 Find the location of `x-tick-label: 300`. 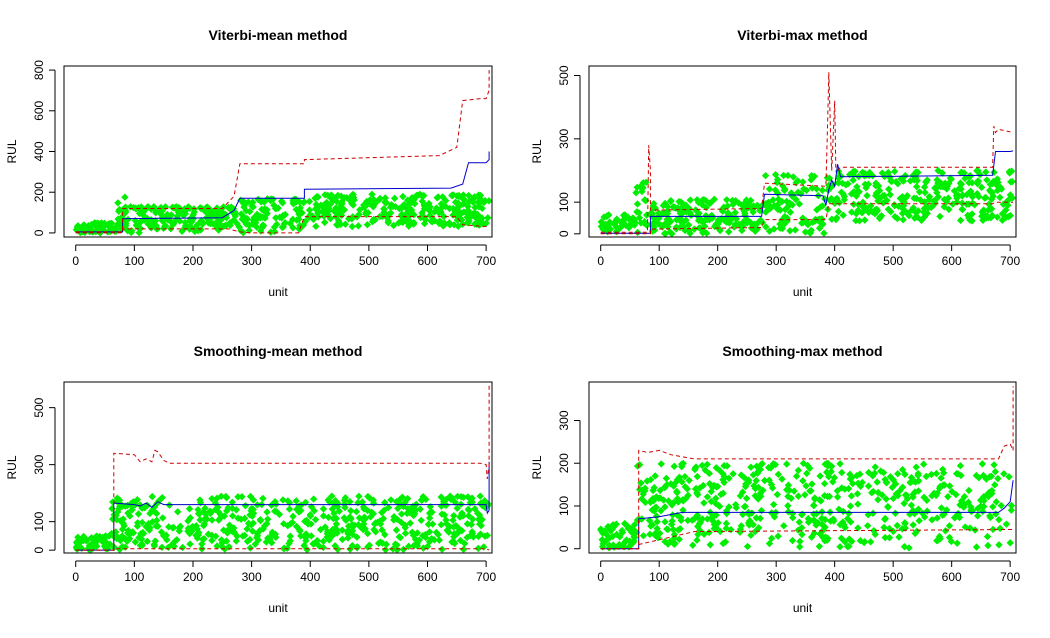

x-tick-label: 300 is located at coordinates (776, 261).